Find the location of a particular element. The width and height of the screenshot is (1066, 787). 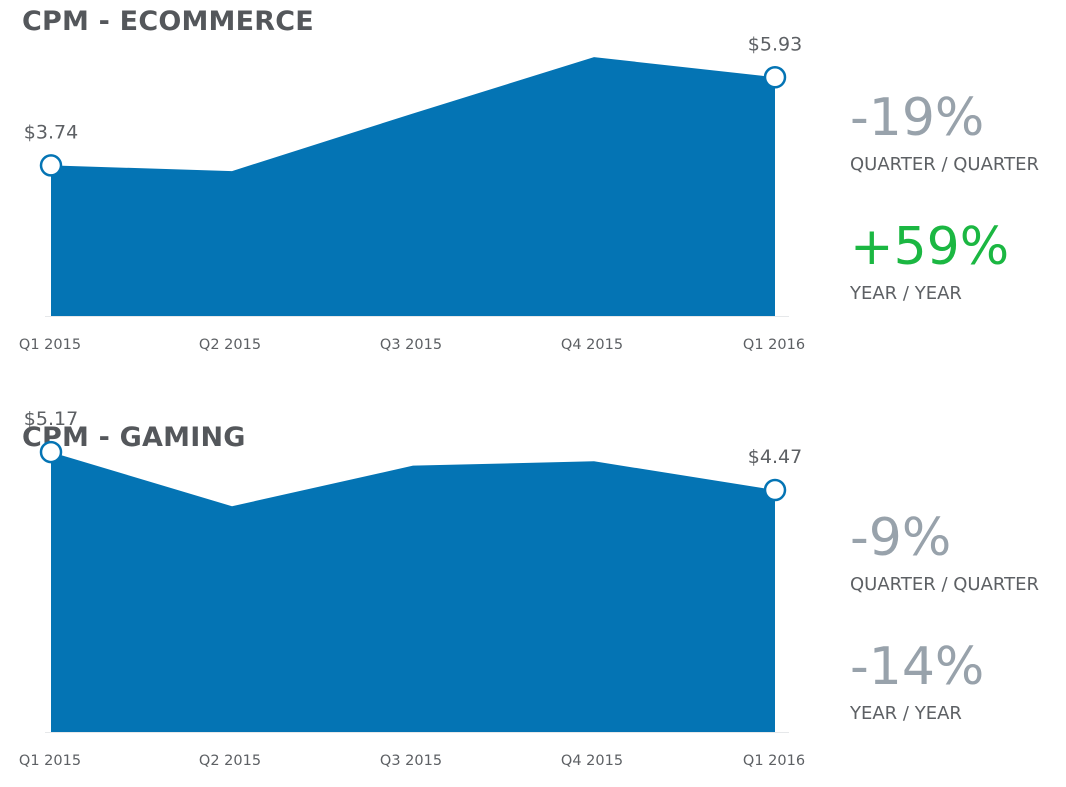

stat-value: -9% is located at coordinates (901, 538).